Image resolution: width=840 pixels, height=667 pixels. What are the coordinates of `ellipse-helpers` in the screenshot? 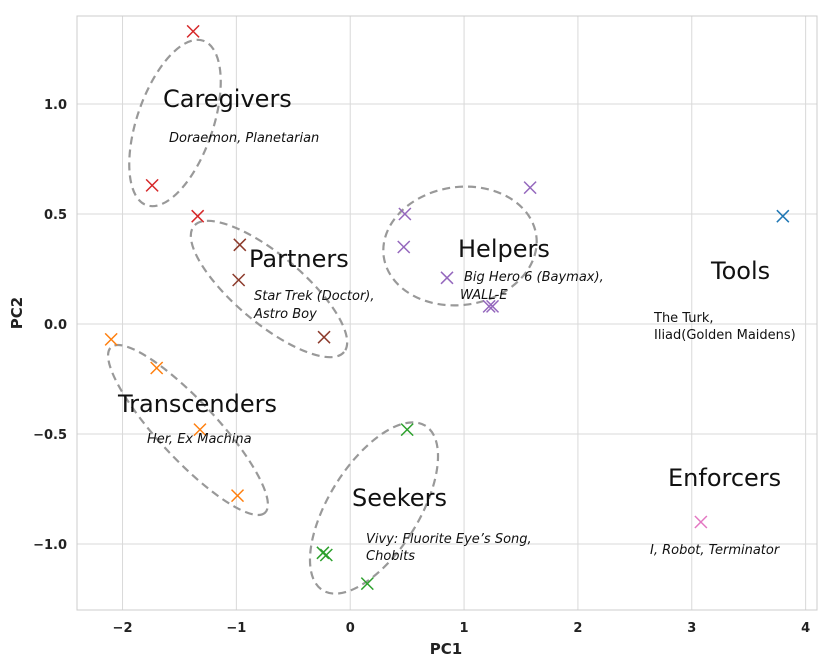 It's located at (460, 246).